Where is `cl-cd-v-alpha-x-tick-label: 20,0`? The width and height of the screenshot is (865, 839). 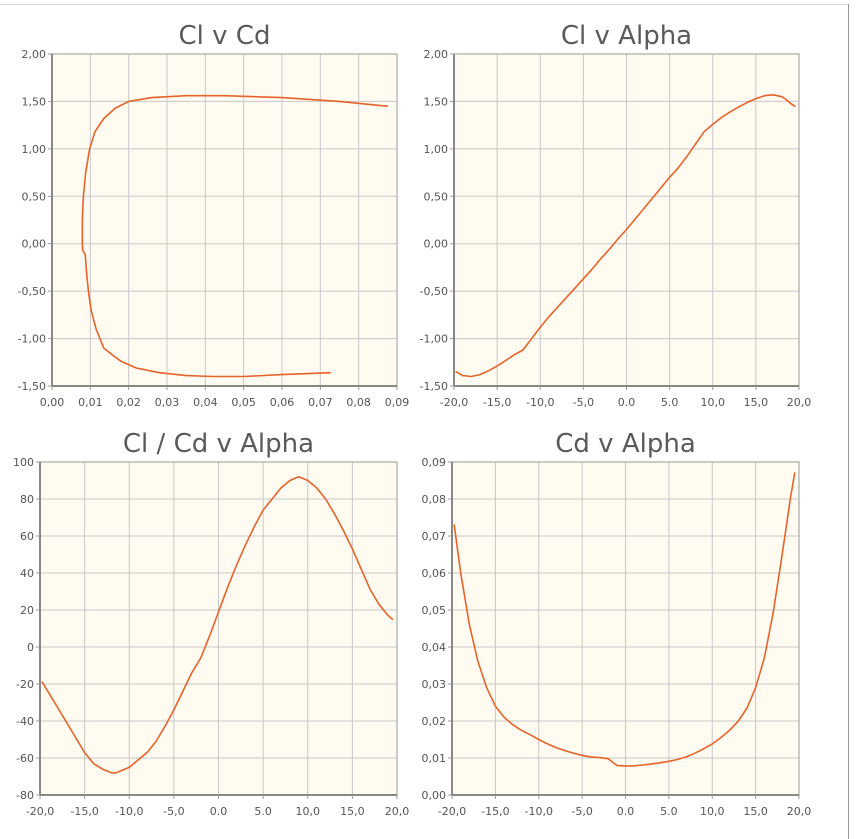
cl-cd-v-alpha-x-tick-label: 20,0 is located at coordinates (397, 811).